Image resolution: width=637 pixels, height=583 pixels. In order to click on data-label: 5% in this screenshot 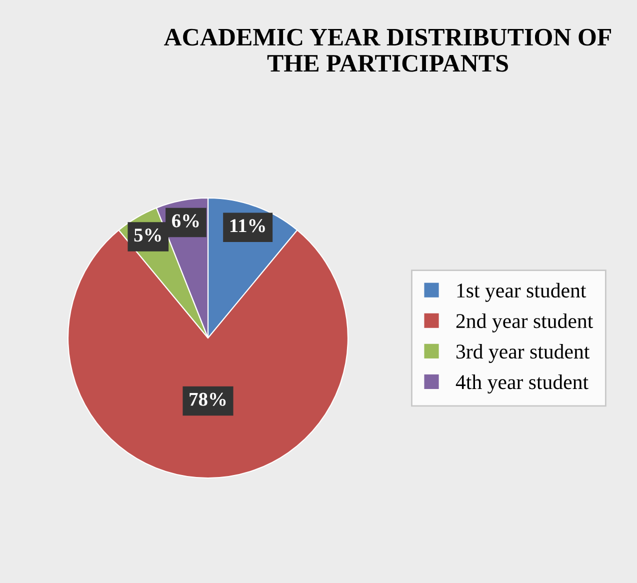, I will do `click(147, 235)`.